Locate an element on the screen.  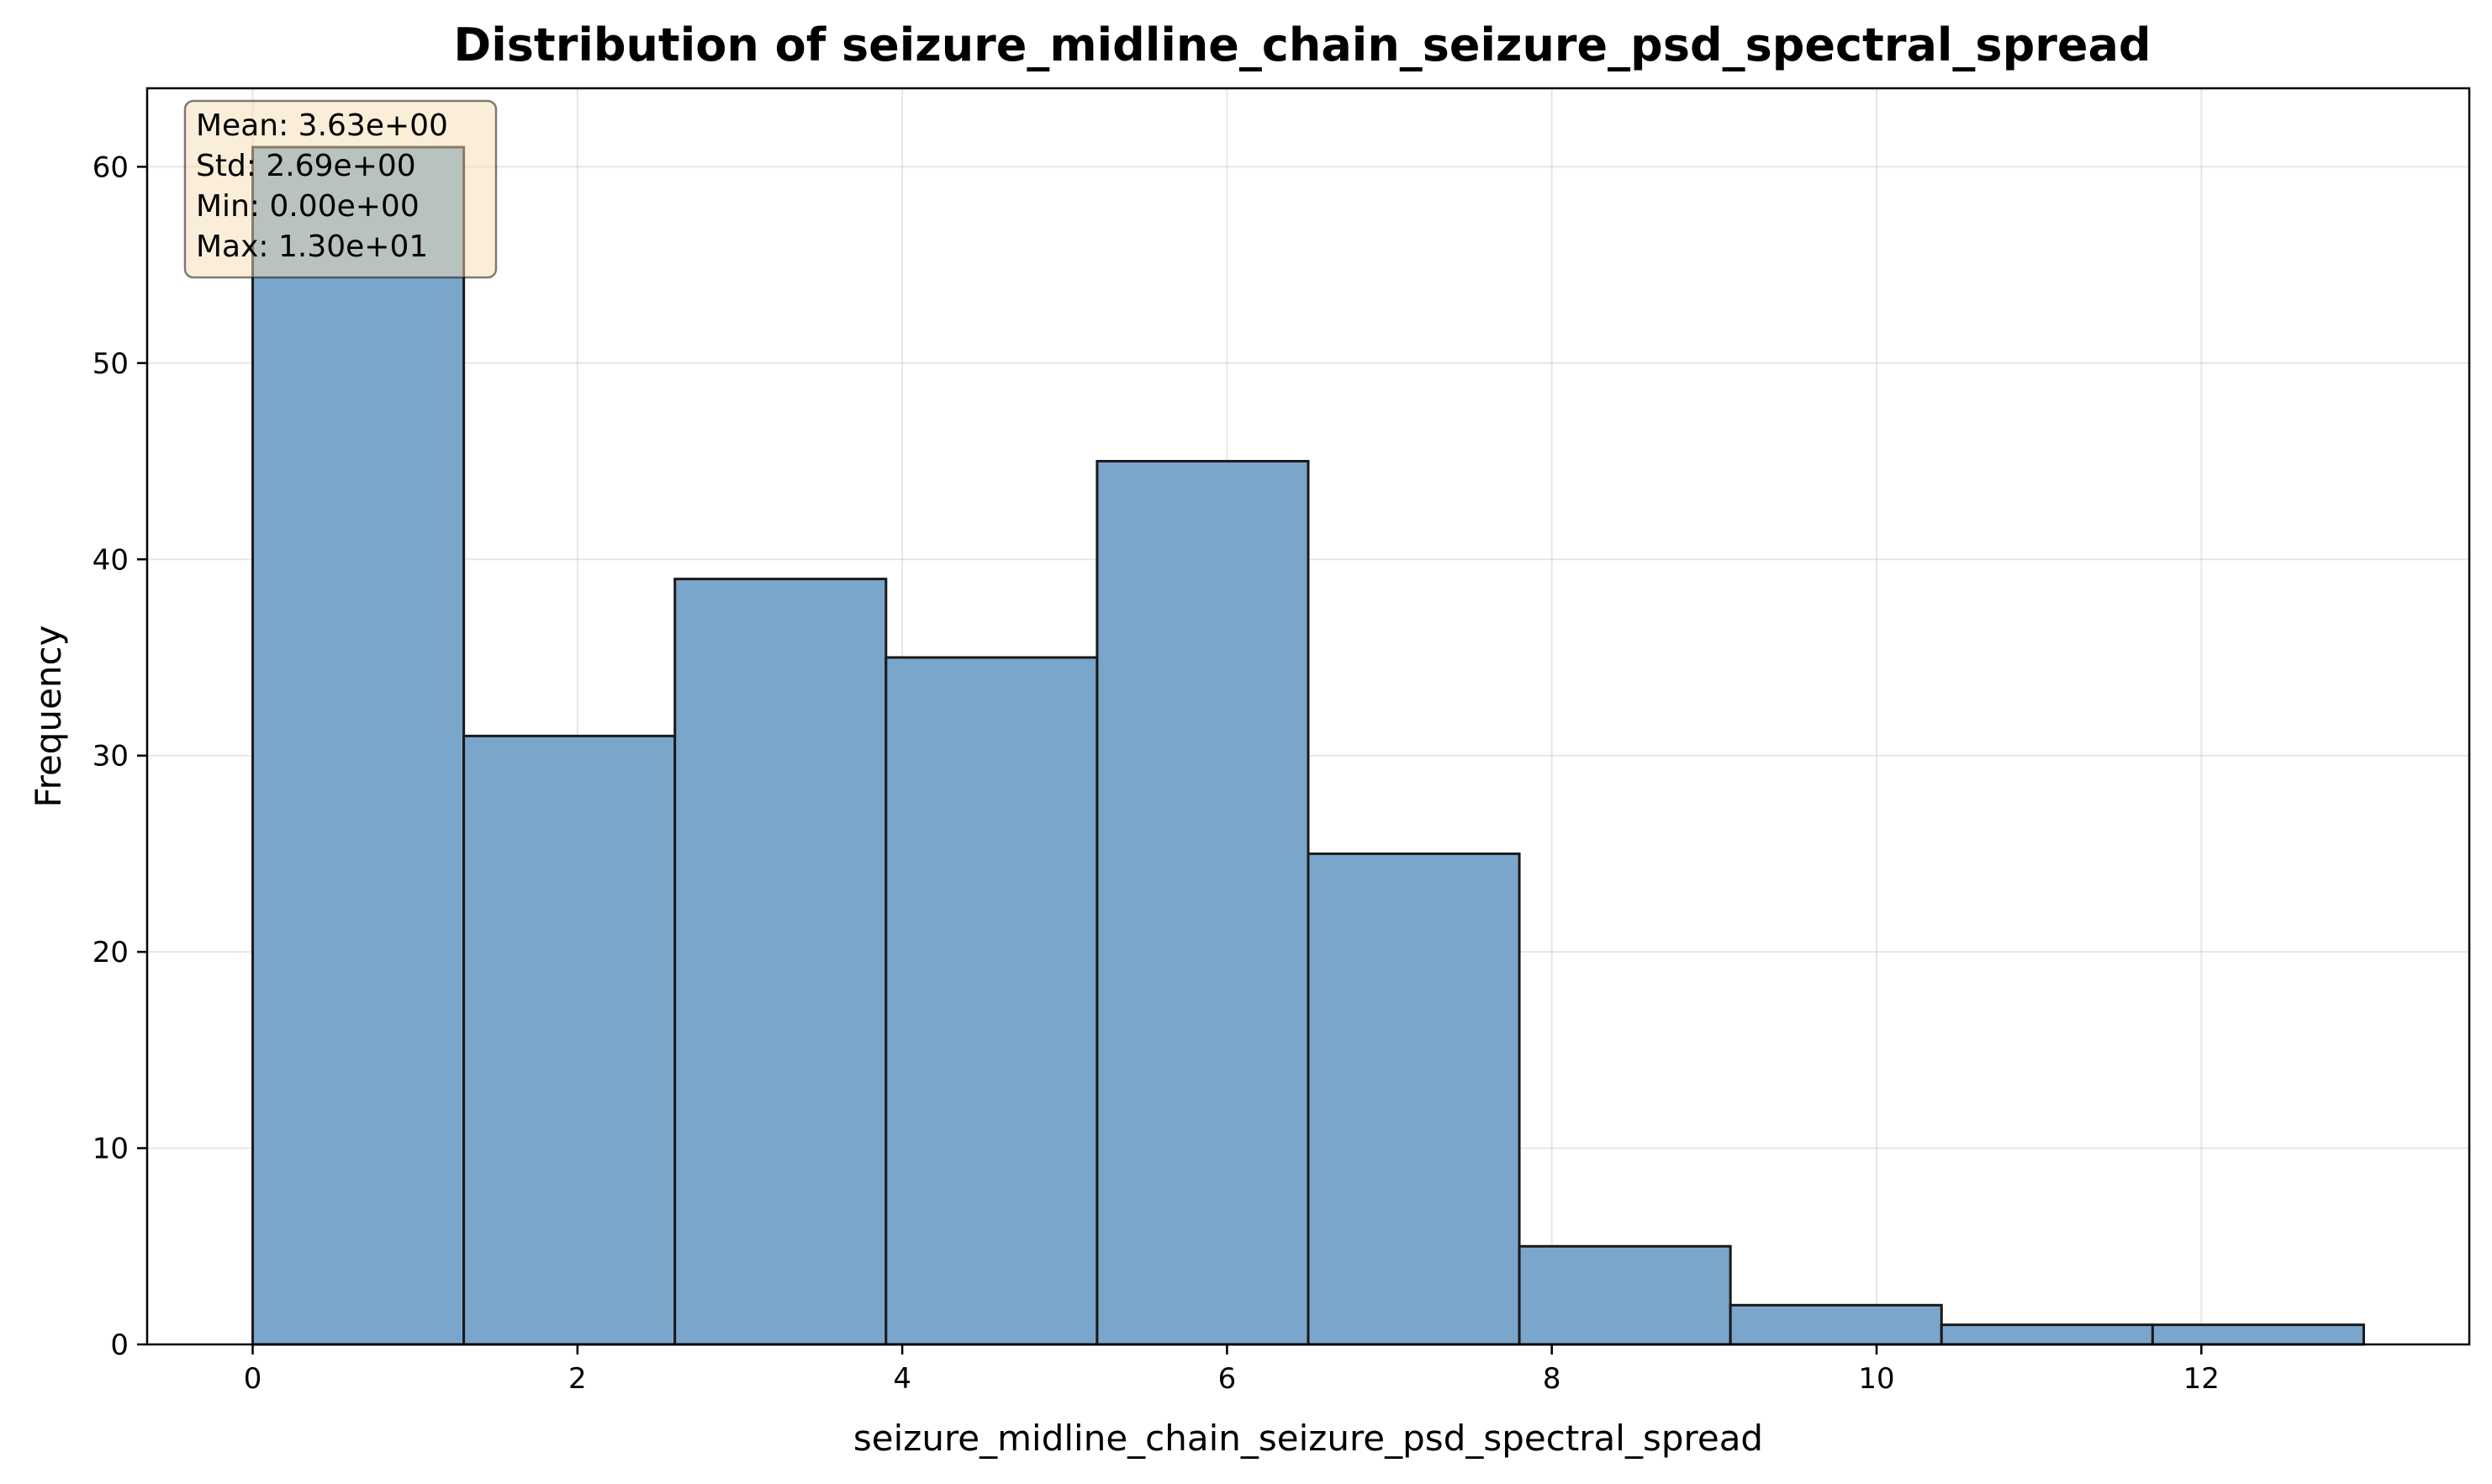
x-tick-label: 12 is located at coordinates (2201, 1379).